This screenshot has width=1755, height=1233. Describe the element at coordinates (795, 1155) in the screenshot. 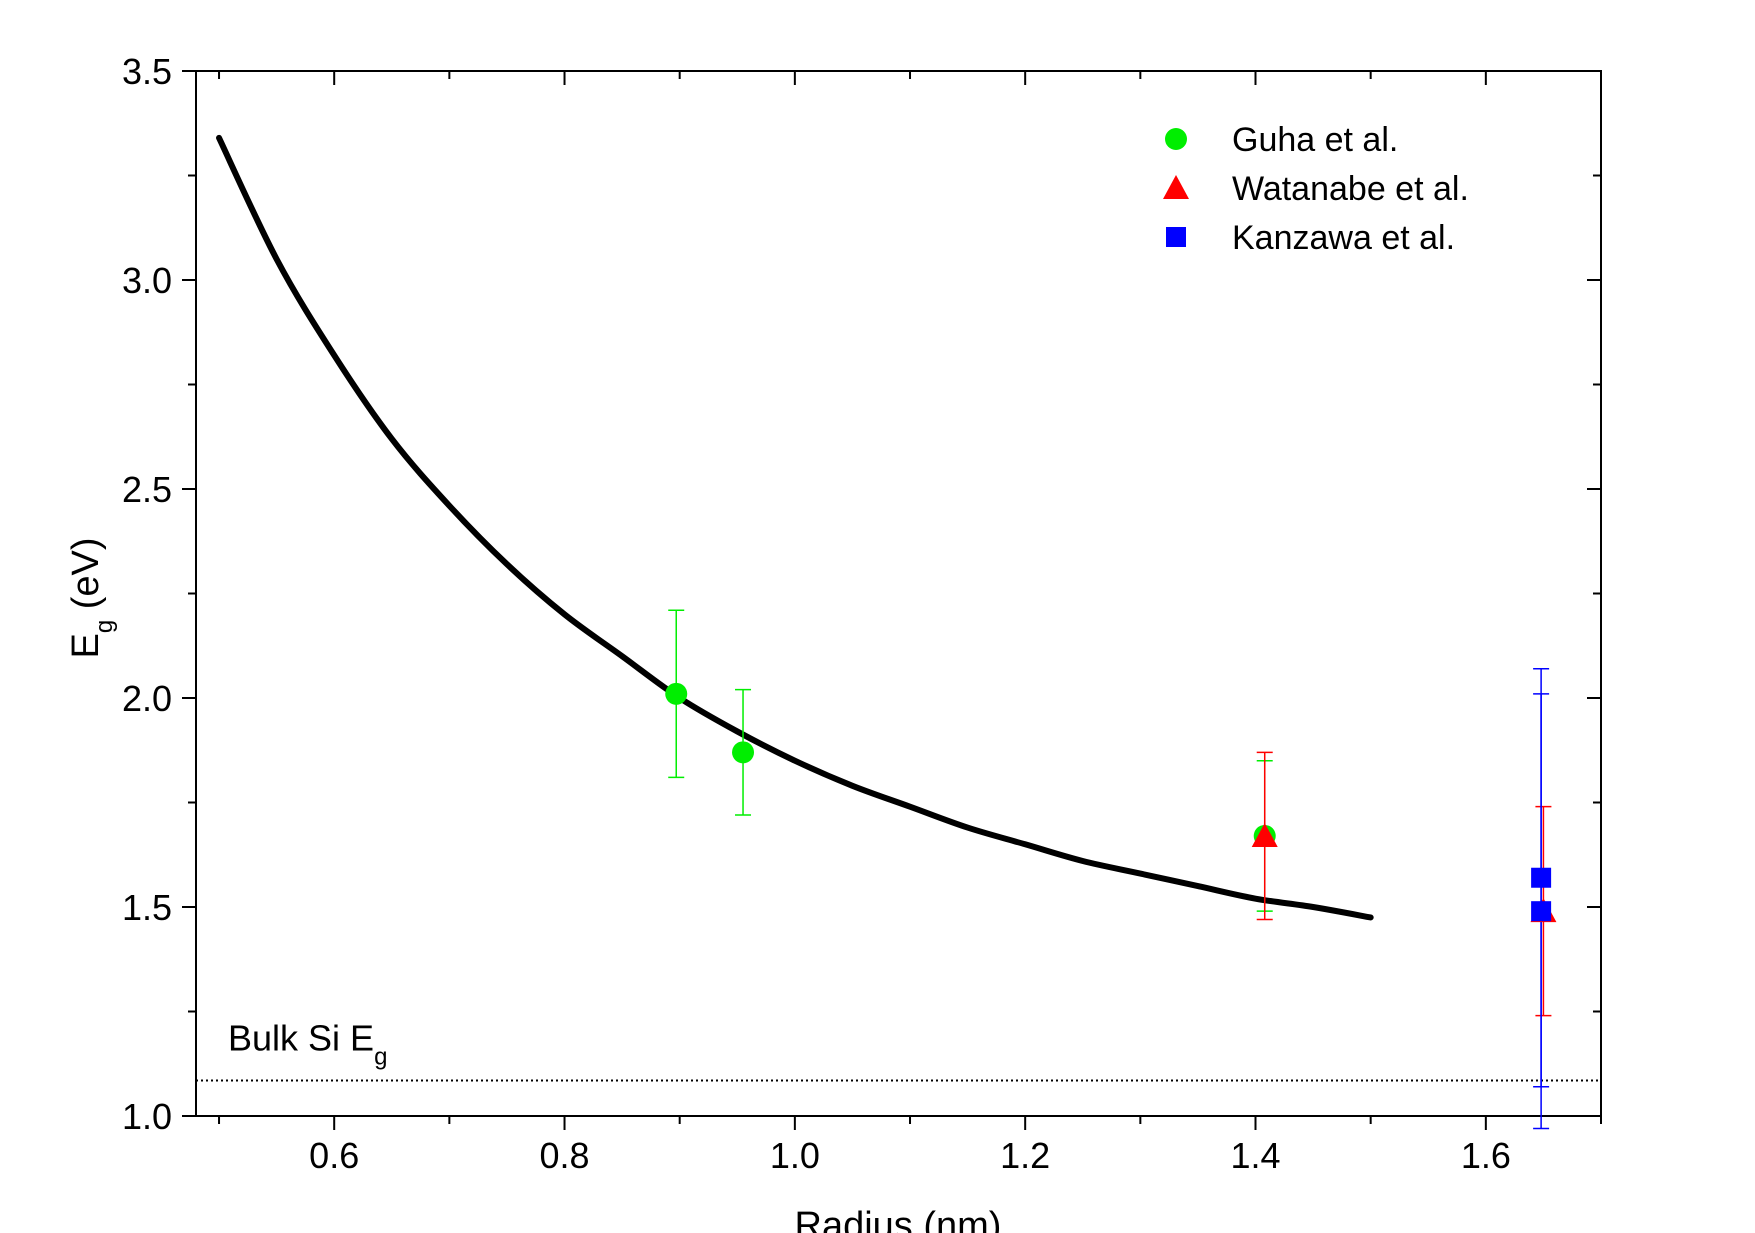

I see `x-tick-label: 1.0` at that location.